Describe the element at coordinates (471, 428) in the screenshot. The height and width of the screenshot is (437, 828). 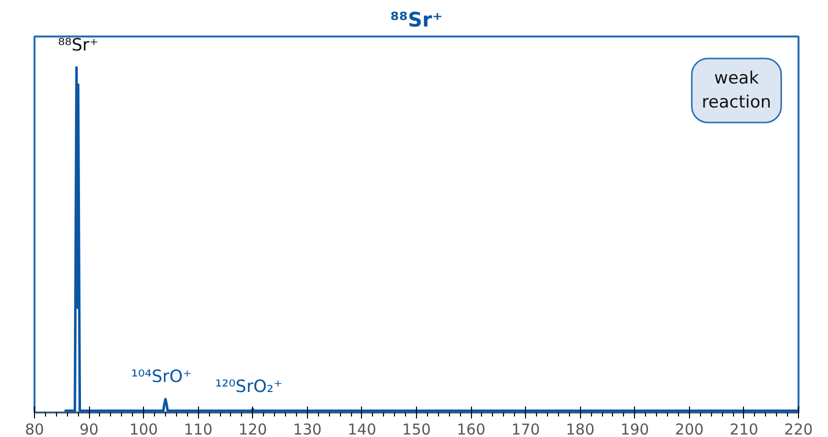
I see `x-tick-label: 160` at that location.